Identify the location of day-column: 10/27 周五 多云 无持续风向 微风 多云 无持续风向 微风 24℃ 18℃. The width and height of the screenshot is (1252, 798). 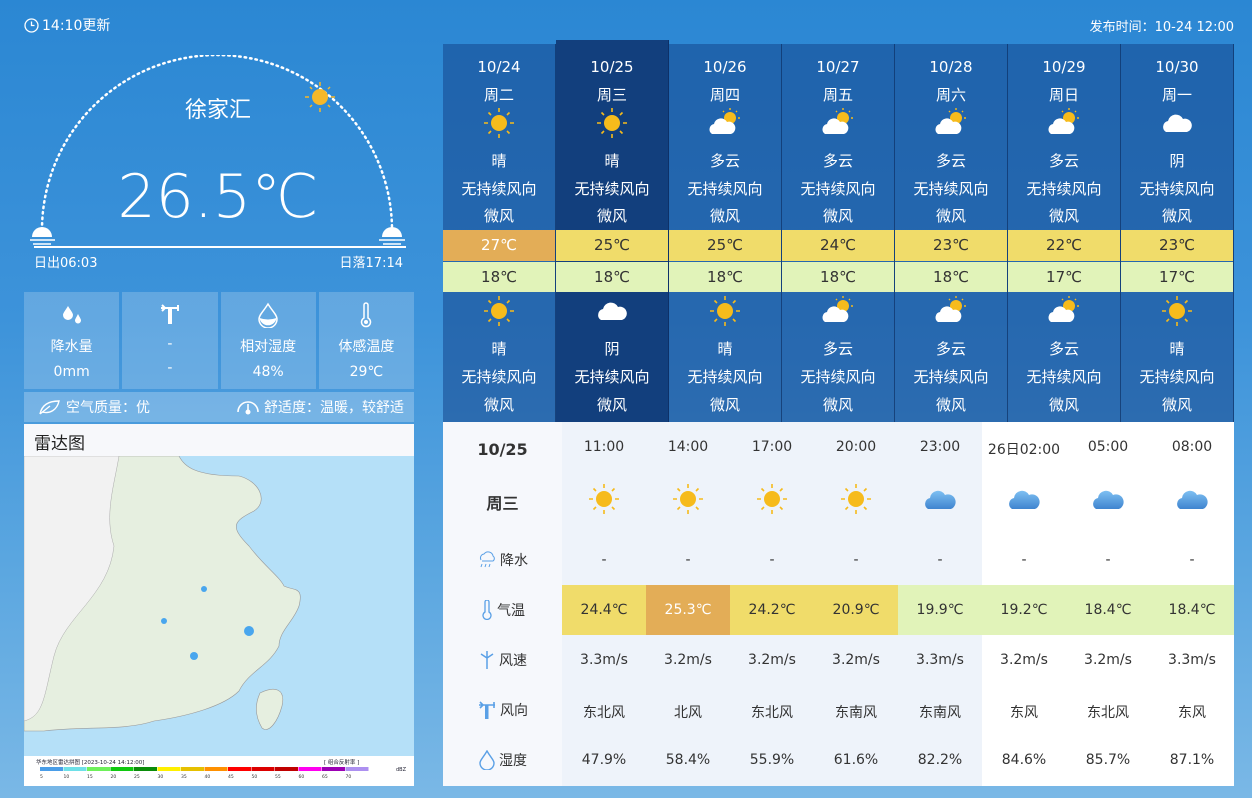
(838, 233).